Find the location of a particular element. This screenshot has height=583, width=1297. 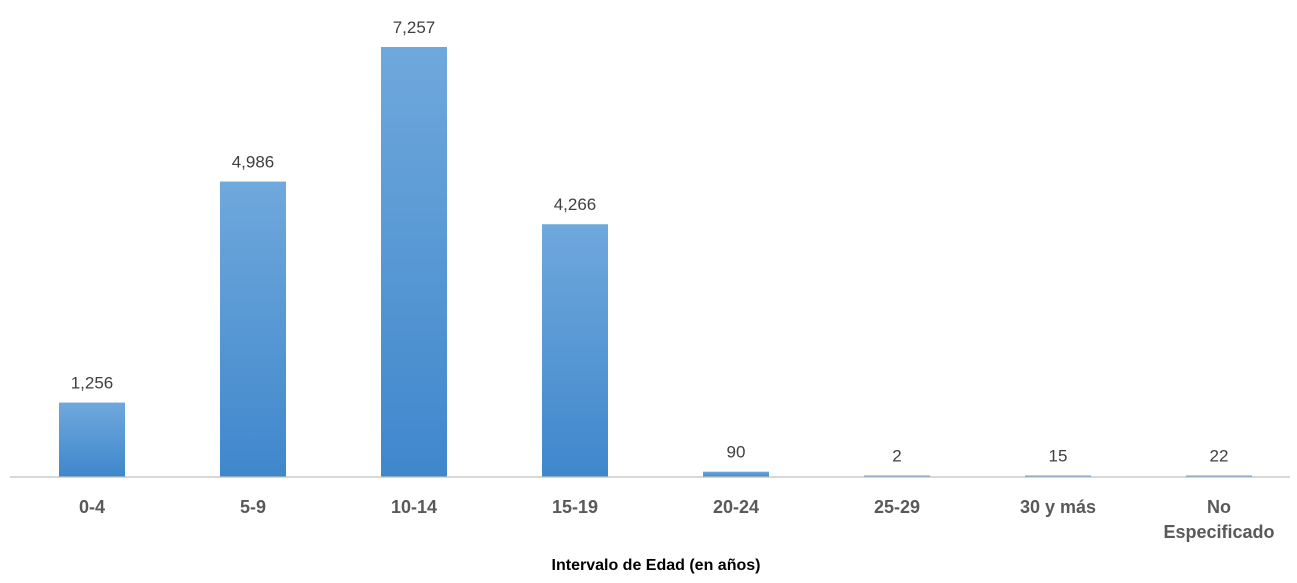

data-label-7: 22 is located at coordinates (1219, 456).